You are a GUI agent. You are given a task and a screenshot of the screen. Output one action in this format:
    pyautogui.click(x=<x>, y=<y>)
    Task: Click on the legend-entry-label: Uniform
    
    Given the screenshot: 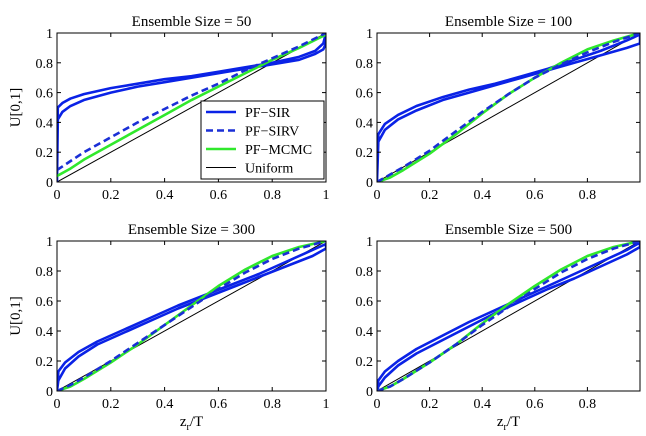 What is the action you would take?
    pyautogui.click(x=269, y=169)
    